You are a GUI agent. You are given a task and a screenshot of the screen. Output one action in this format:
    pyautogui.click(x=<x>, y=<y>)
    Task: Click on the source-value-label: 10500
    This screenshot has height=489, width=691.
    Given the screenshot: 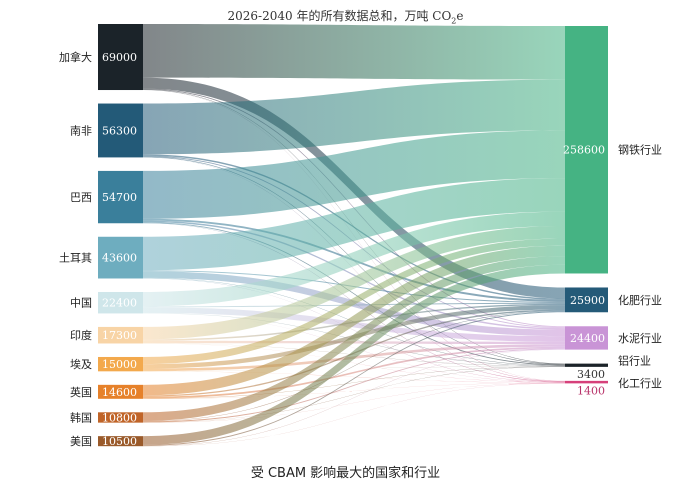 What is the action you would take?
    pyautogui.click(x=119, y=441)
    